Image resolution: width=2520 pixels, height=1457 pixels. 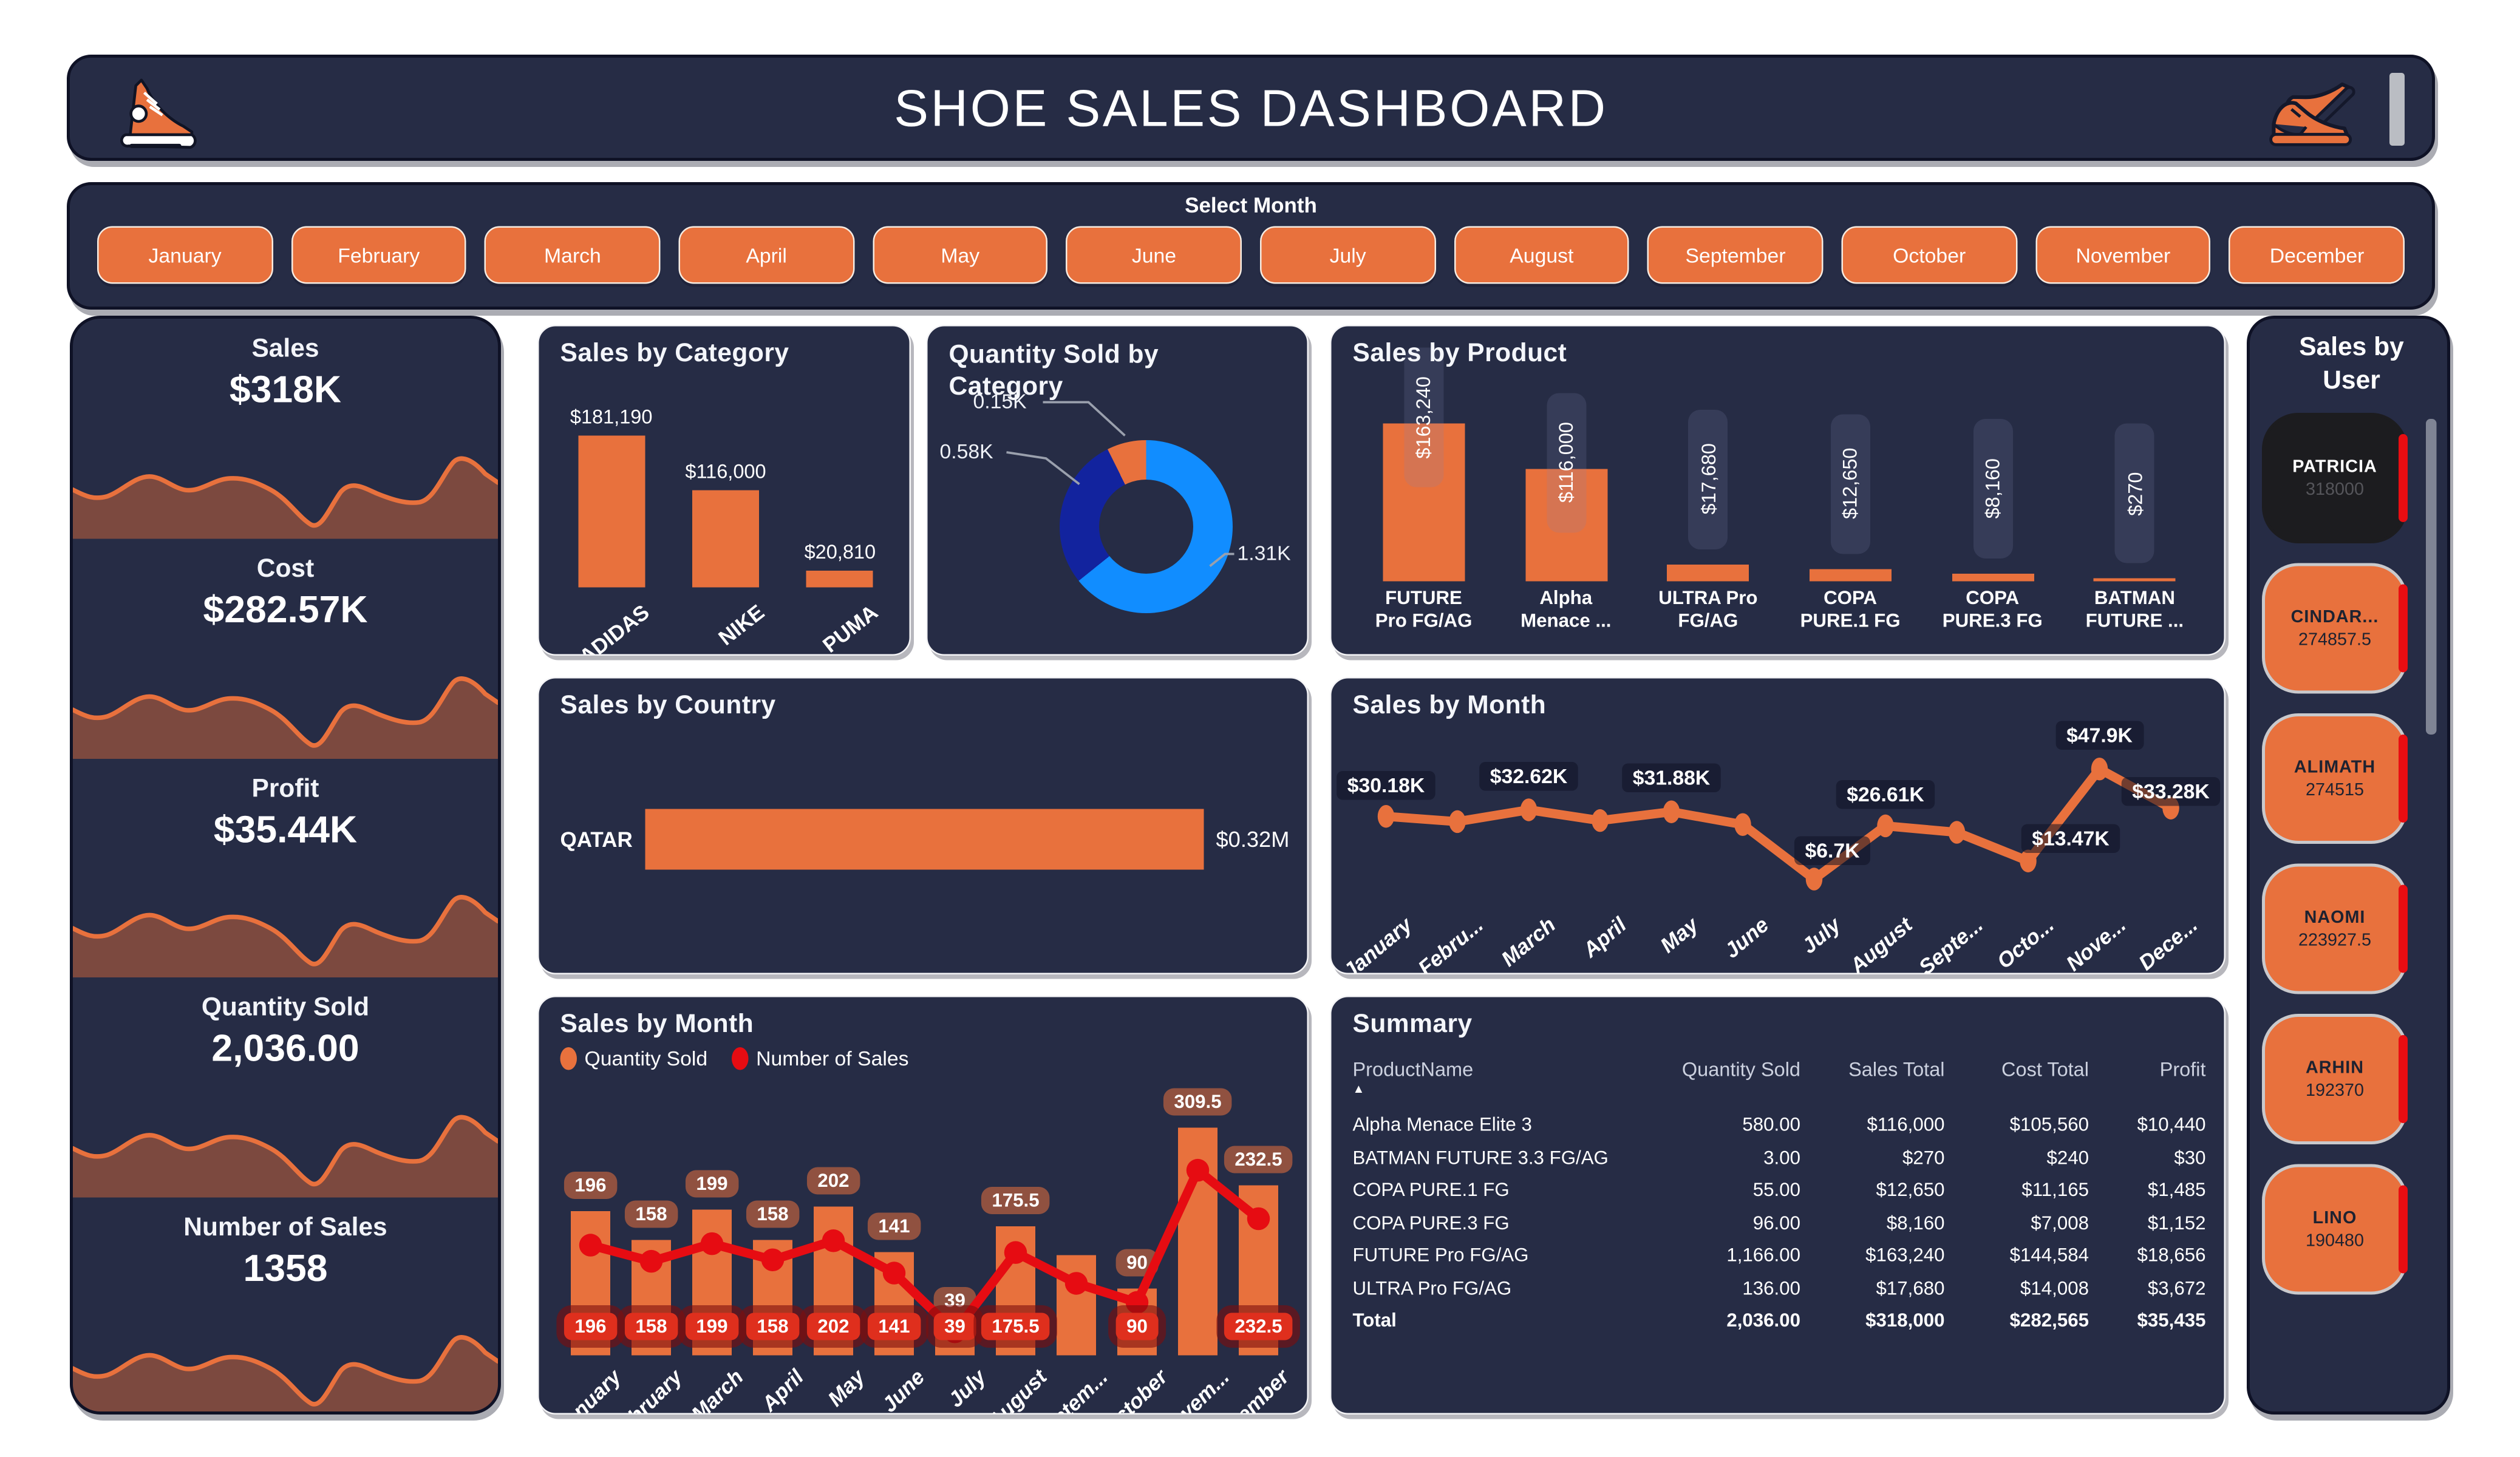 What do you see at coordinates (1600, 820) in the screenshot?
I see `line-point-april` at bounding box center [1600, 820].